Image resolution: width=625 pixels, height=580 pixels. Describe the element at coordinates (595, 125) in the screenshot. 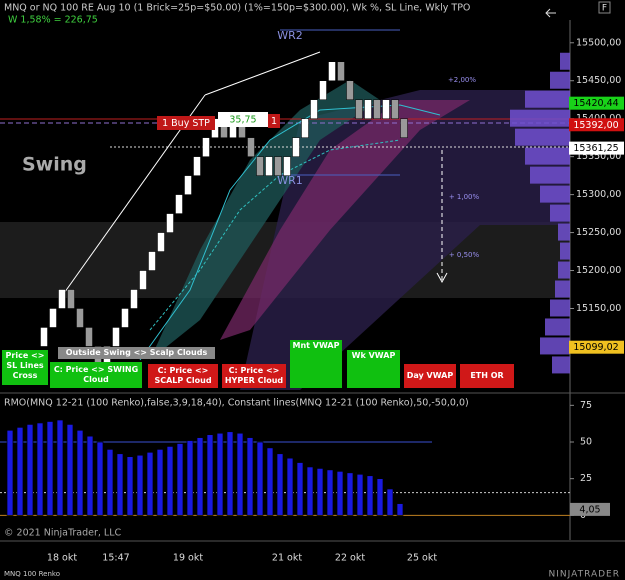

I see `price-marker-label: 15392,00` at that location.